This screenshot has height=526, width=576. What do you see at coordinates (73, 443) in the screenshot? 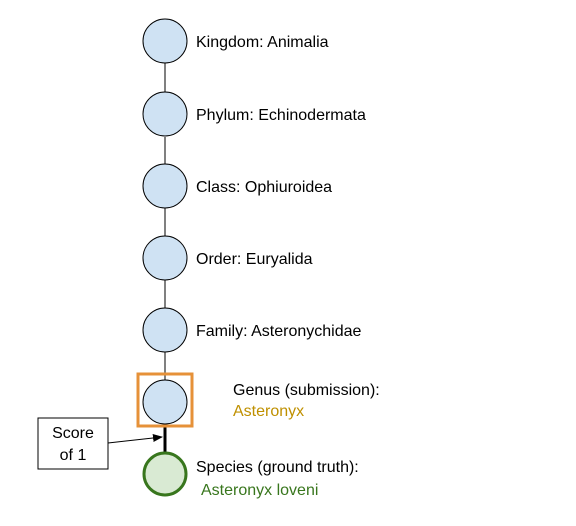
I see `score-callout-box` at bounding box center [73, 443].